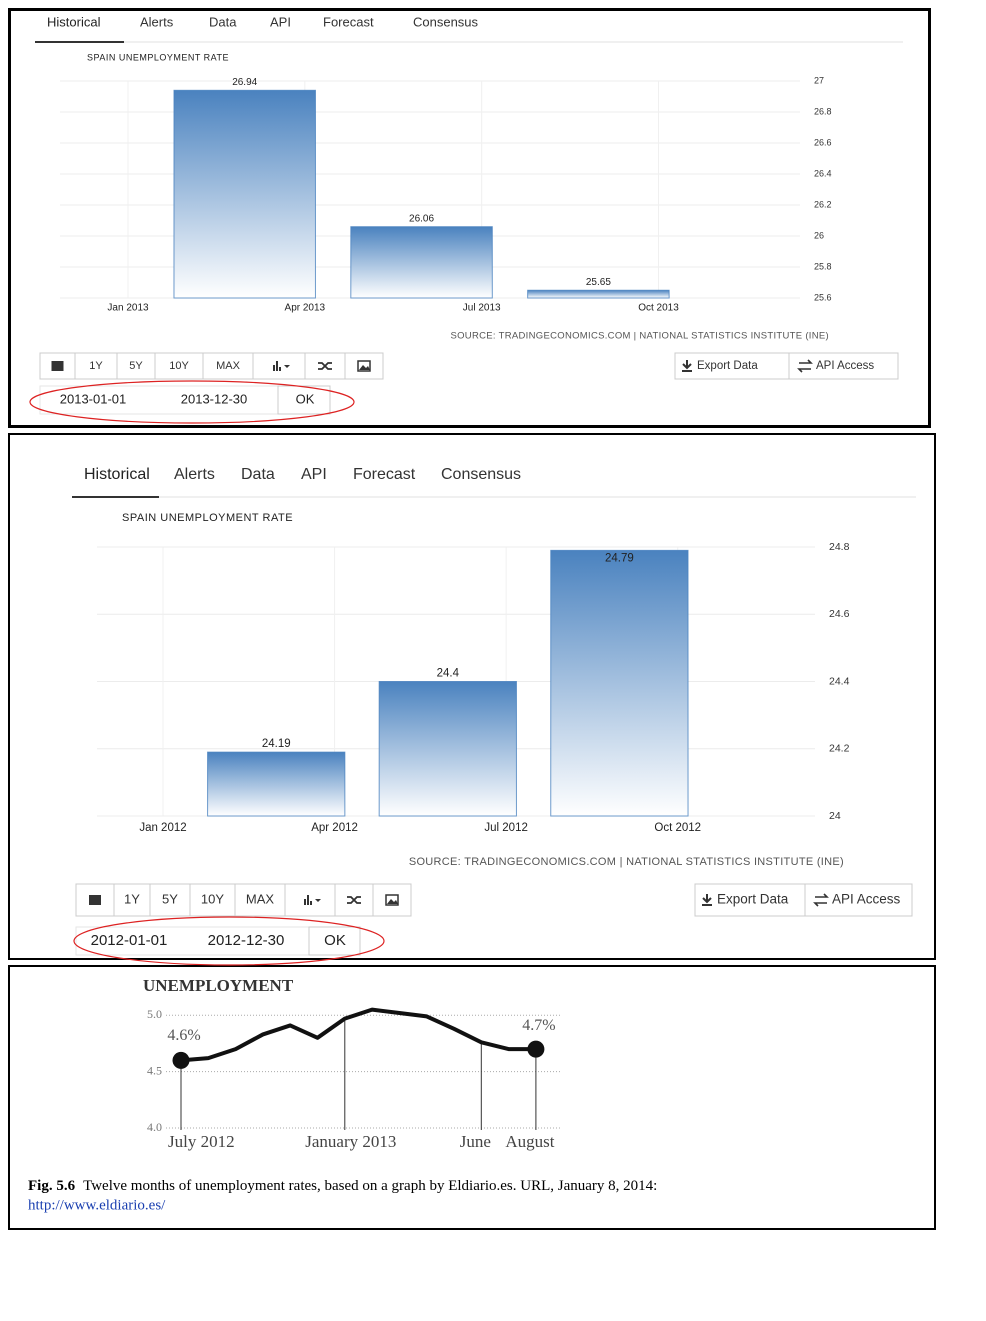 This screenshot has width=986, height=1321. Describe the element at coordinates (358, 1035) in the screenshot. I see `line` at that location.